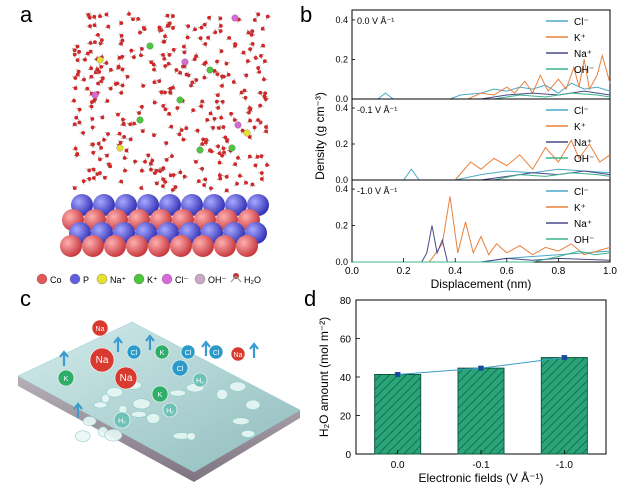 The width and height of the screenshot is (640, 494). I want to click on x-tick-label: -0.1, so click(481, 465).